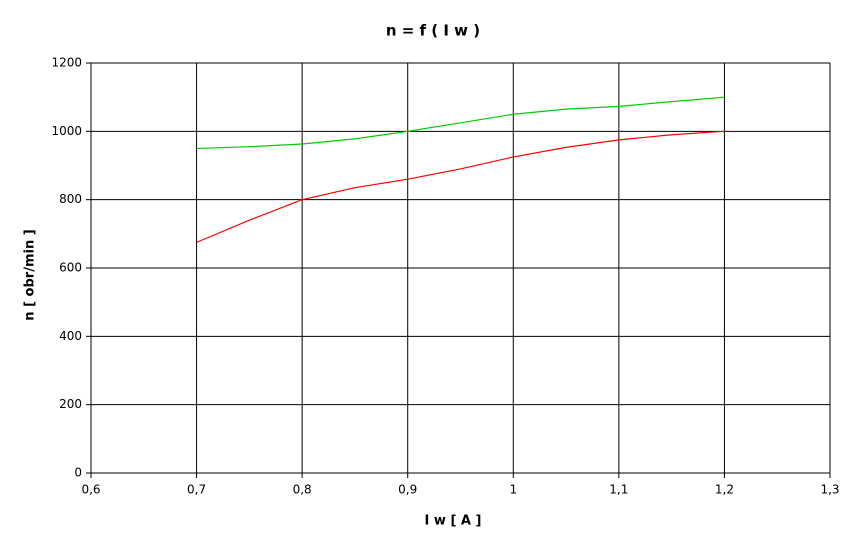 The height and width of the screenshot is (548, 866). What do you see at coordinates (70, 336) in the screenshot?
I see `y-tick-label: 400` at bounding box center [70, 336].